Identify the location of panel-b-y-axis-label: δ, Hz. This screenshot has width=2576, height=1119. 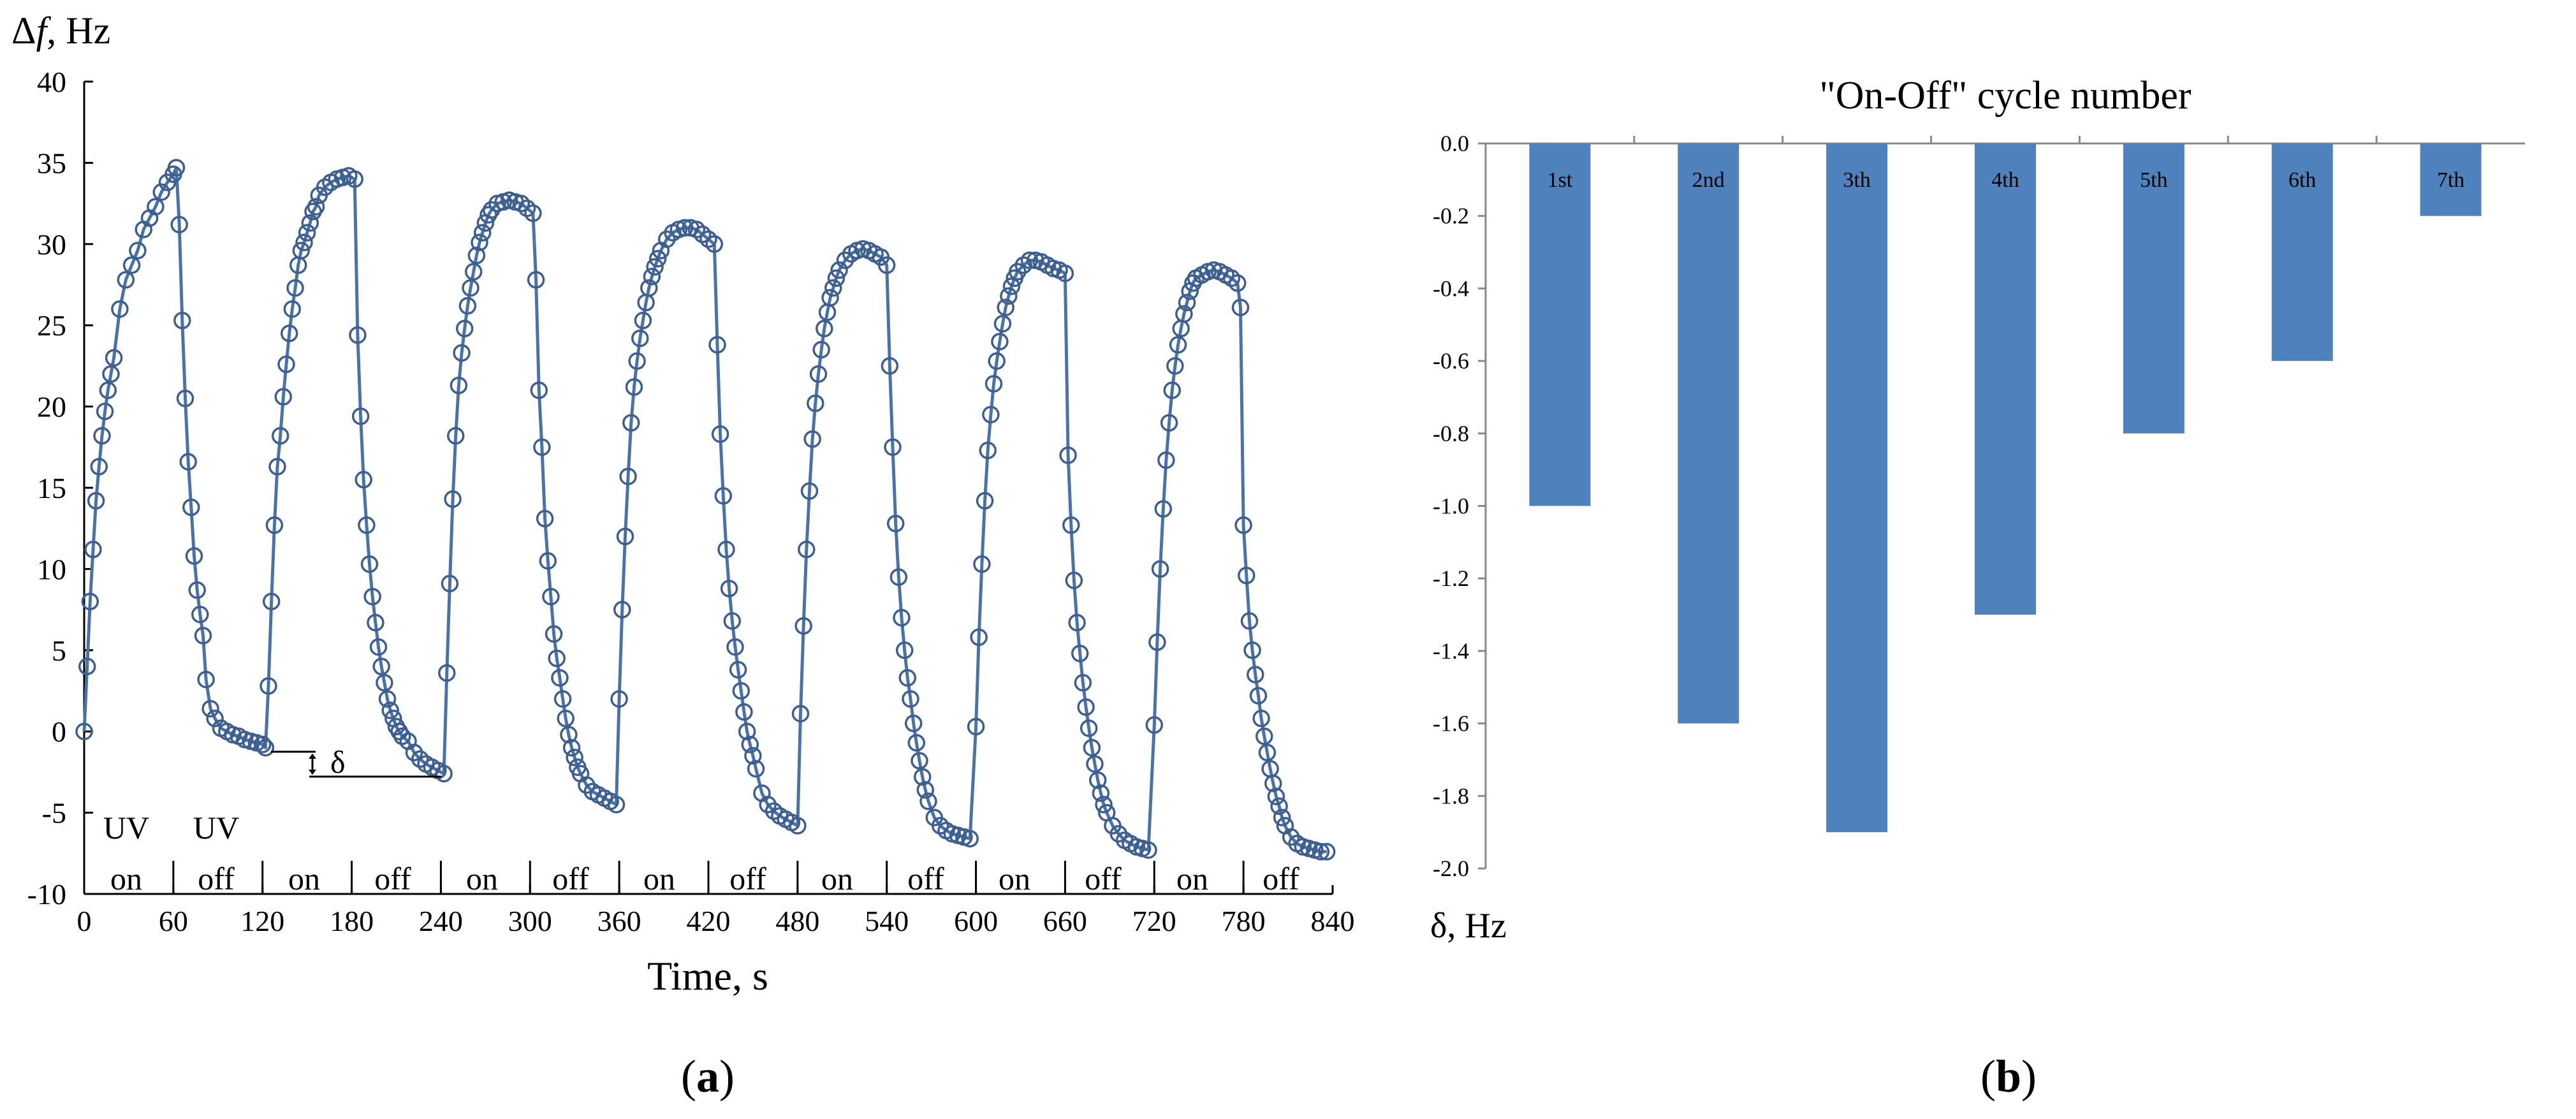
(1468, 926).